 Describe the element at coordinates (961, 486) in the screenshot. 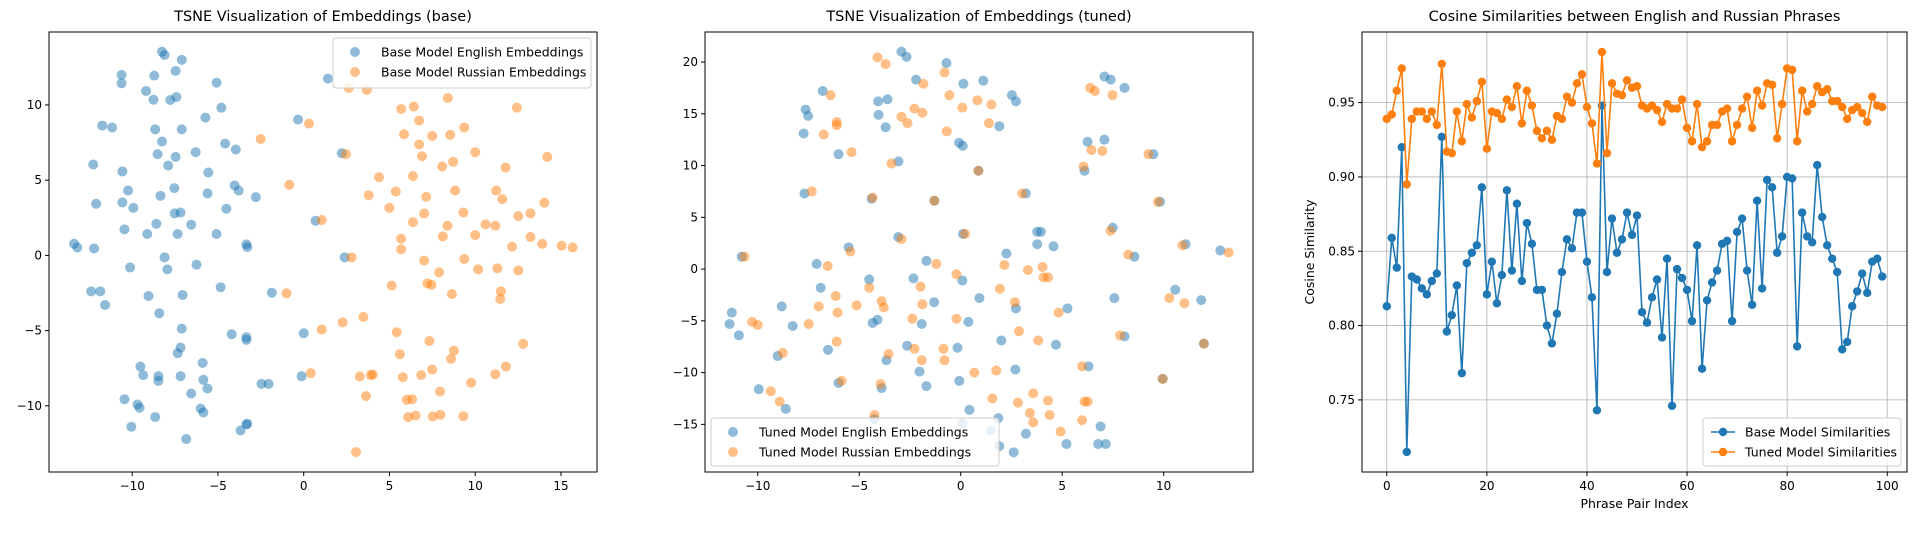

I see `x-tick-label: 0` at that location.